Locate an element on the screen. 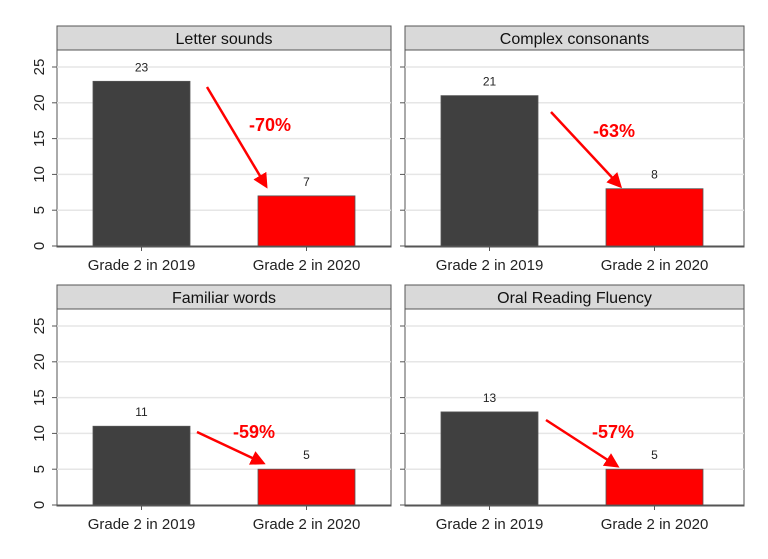 The width and height of the screenshot is (768, 559). panel-title: Familiar words is located at coordinates (224, 298).